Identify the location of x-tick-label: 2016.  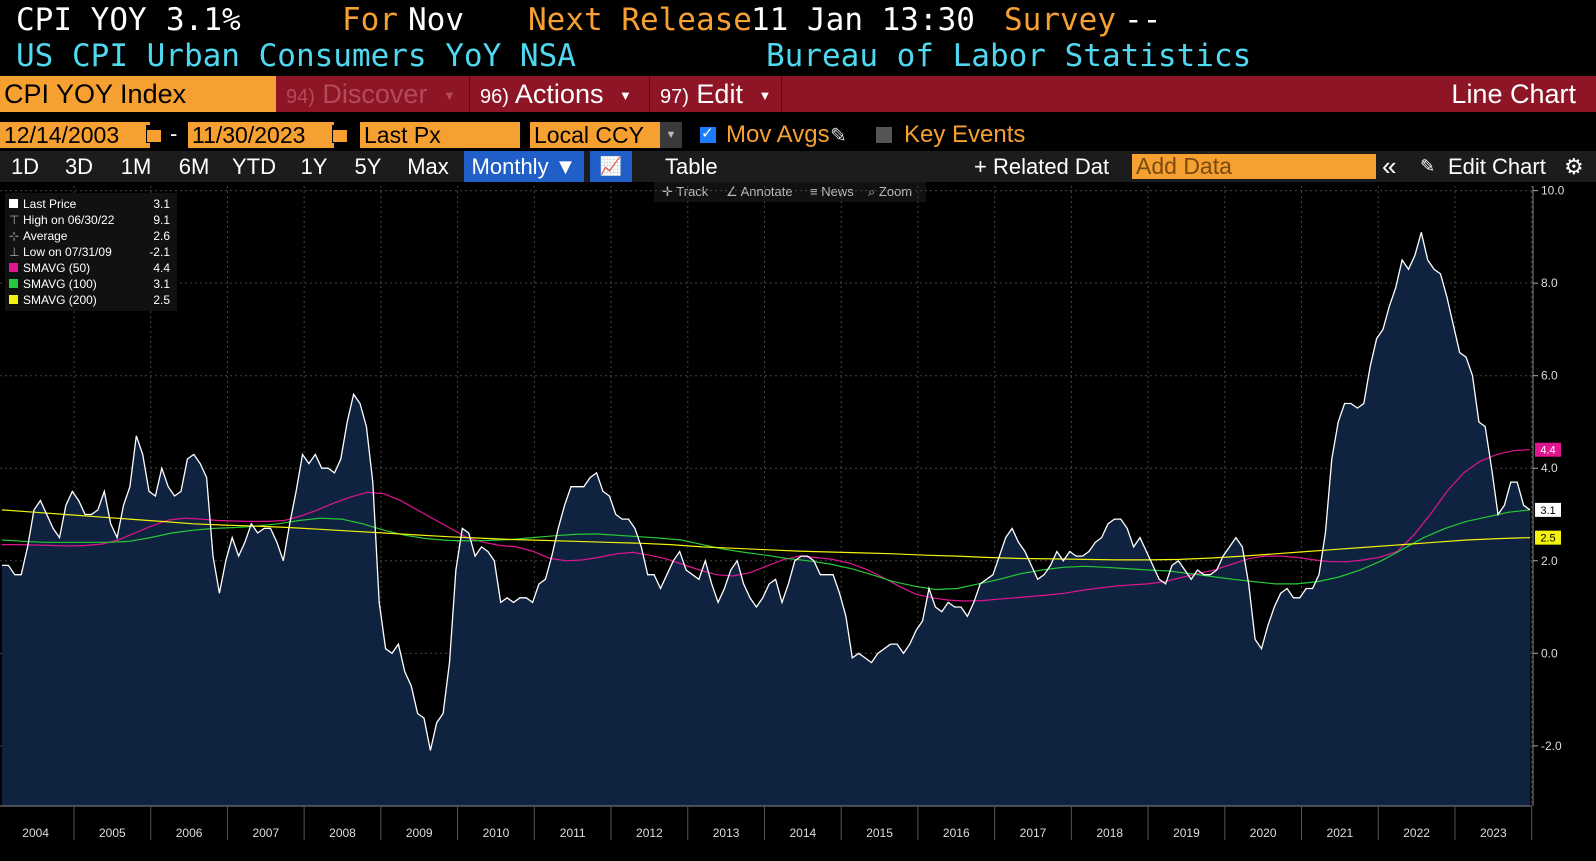
(956, 833).